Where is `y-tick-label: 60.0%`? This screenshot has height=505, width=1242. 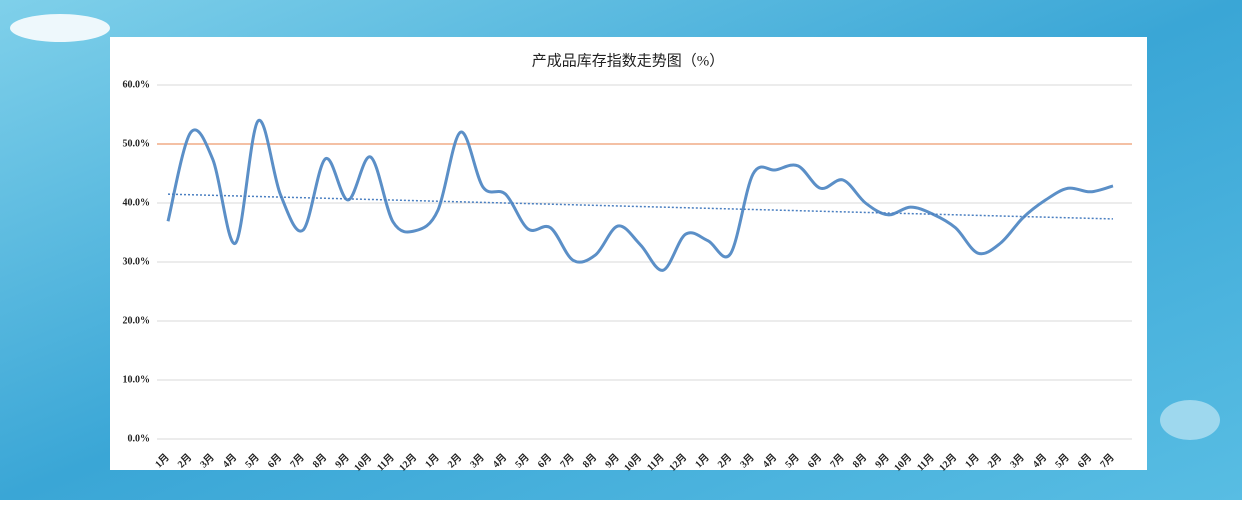
y-tick-label: 60.0% is located at coordinates (137, 84).